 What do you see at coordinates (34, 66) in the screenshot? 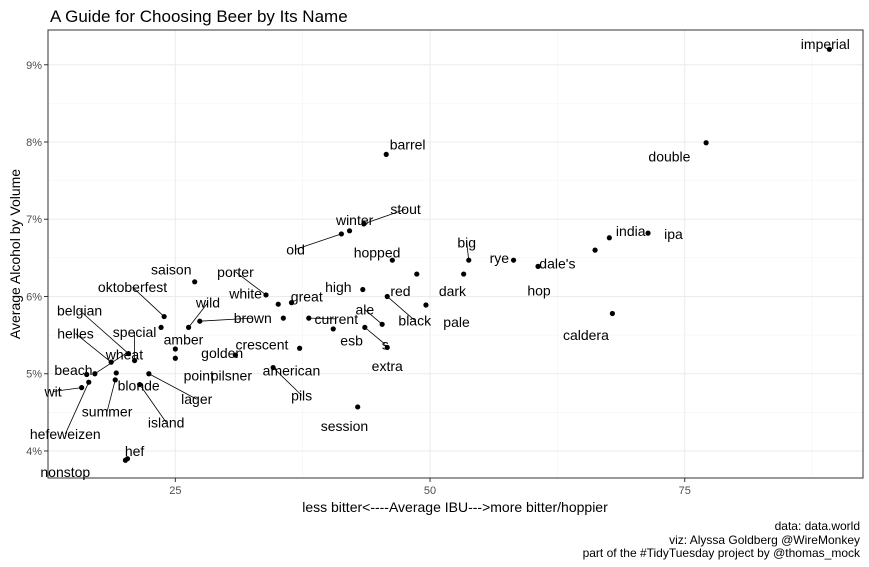
I see `y-tick-label: 9%` at bounding box center [34, 66].